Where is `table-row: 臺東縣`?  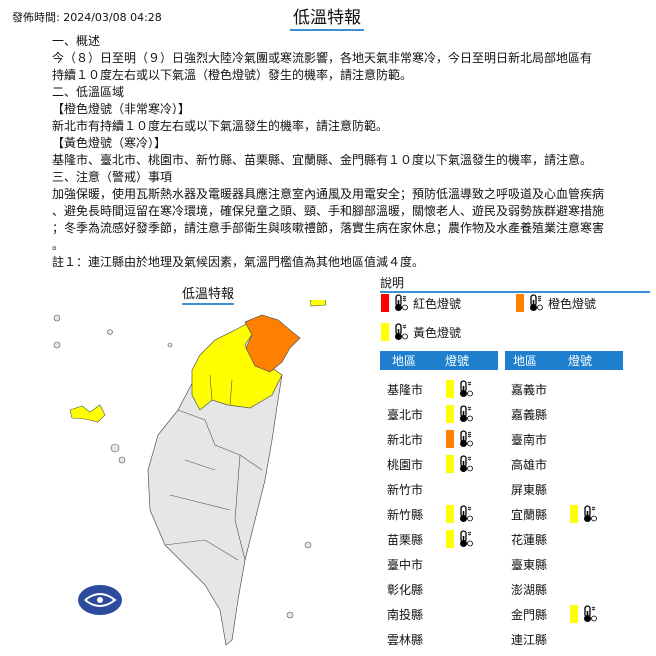 table-row: 臺東縣 is located at coordinates (529, 564).